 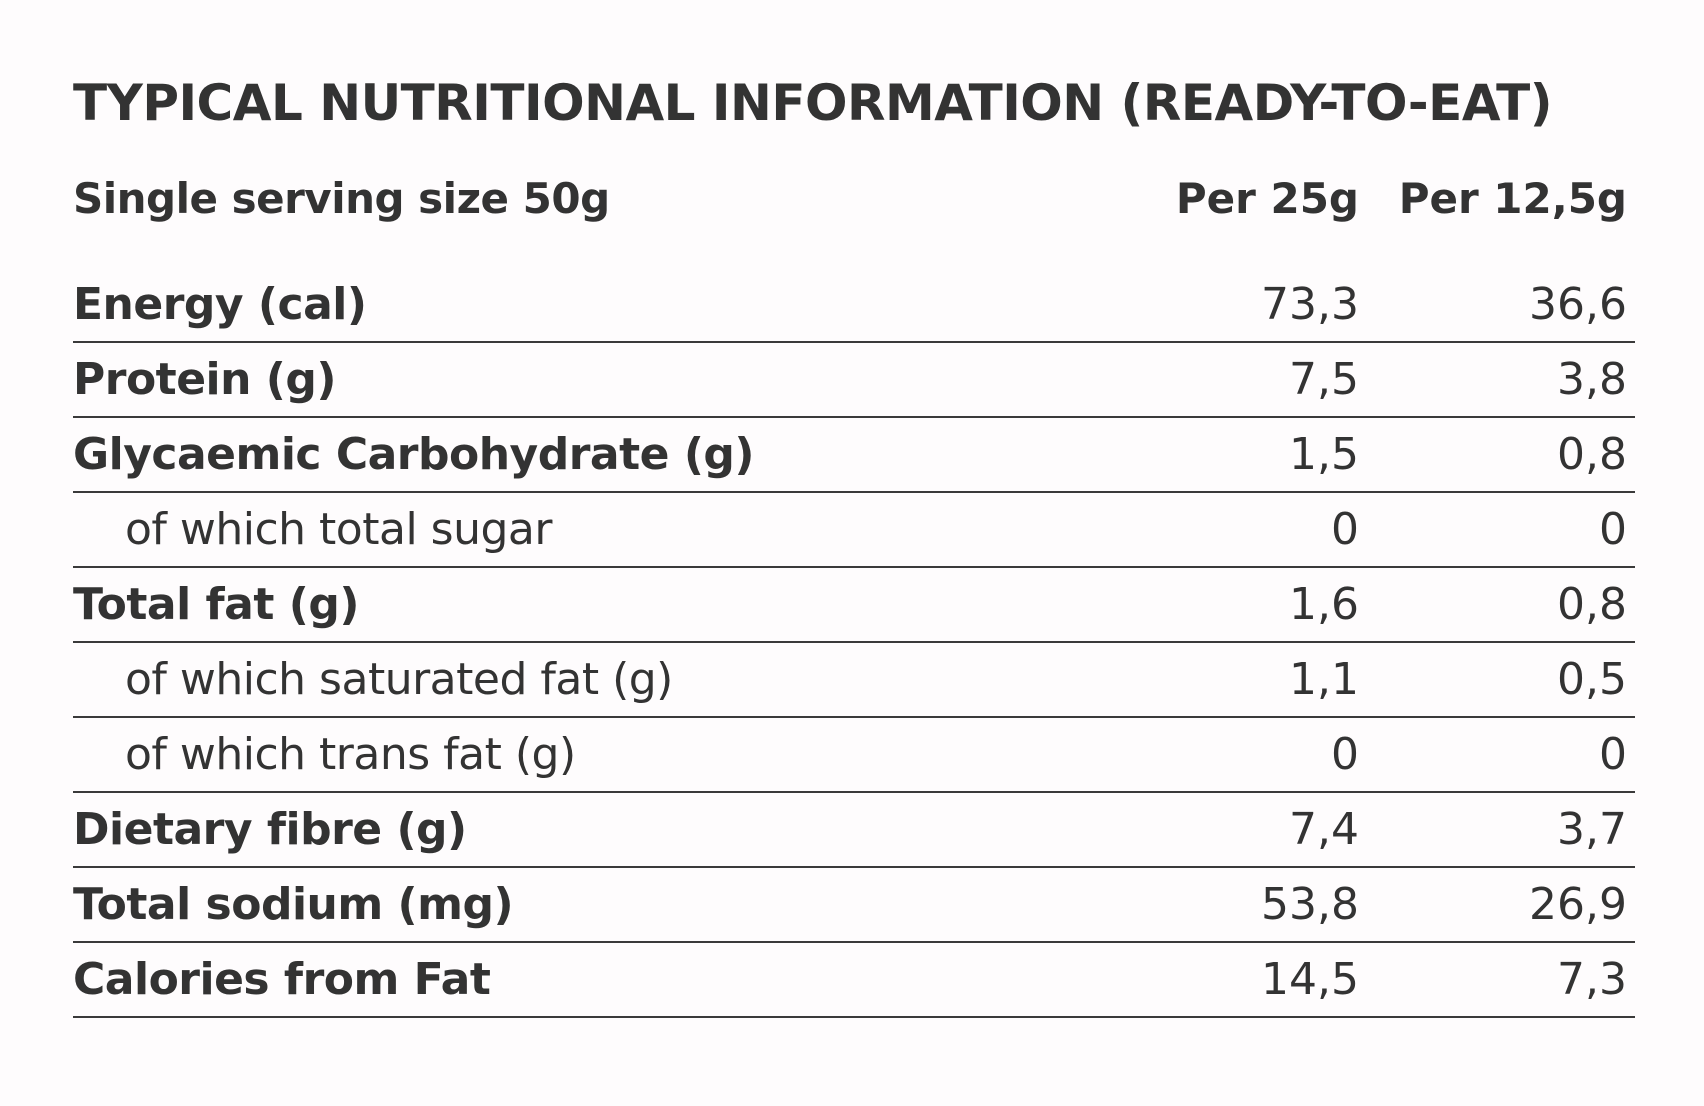 I want to click on table-row: Energy (cal) 73,3 36,6, so click(x=854, y=305).